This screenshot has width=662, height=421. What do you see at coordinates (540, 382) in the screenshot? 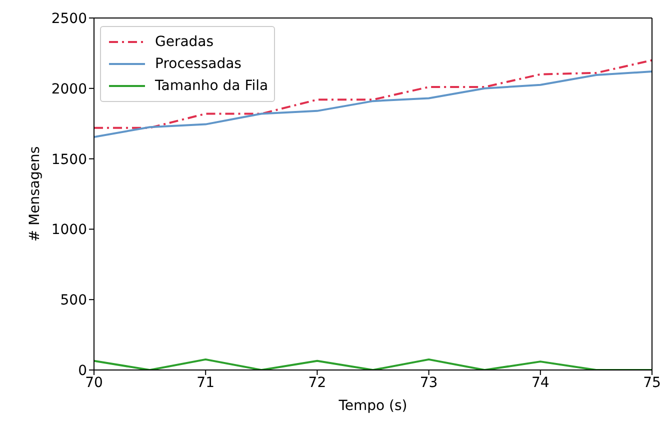
I see `x-tick-label: 74` at bounding box center [540, 382].